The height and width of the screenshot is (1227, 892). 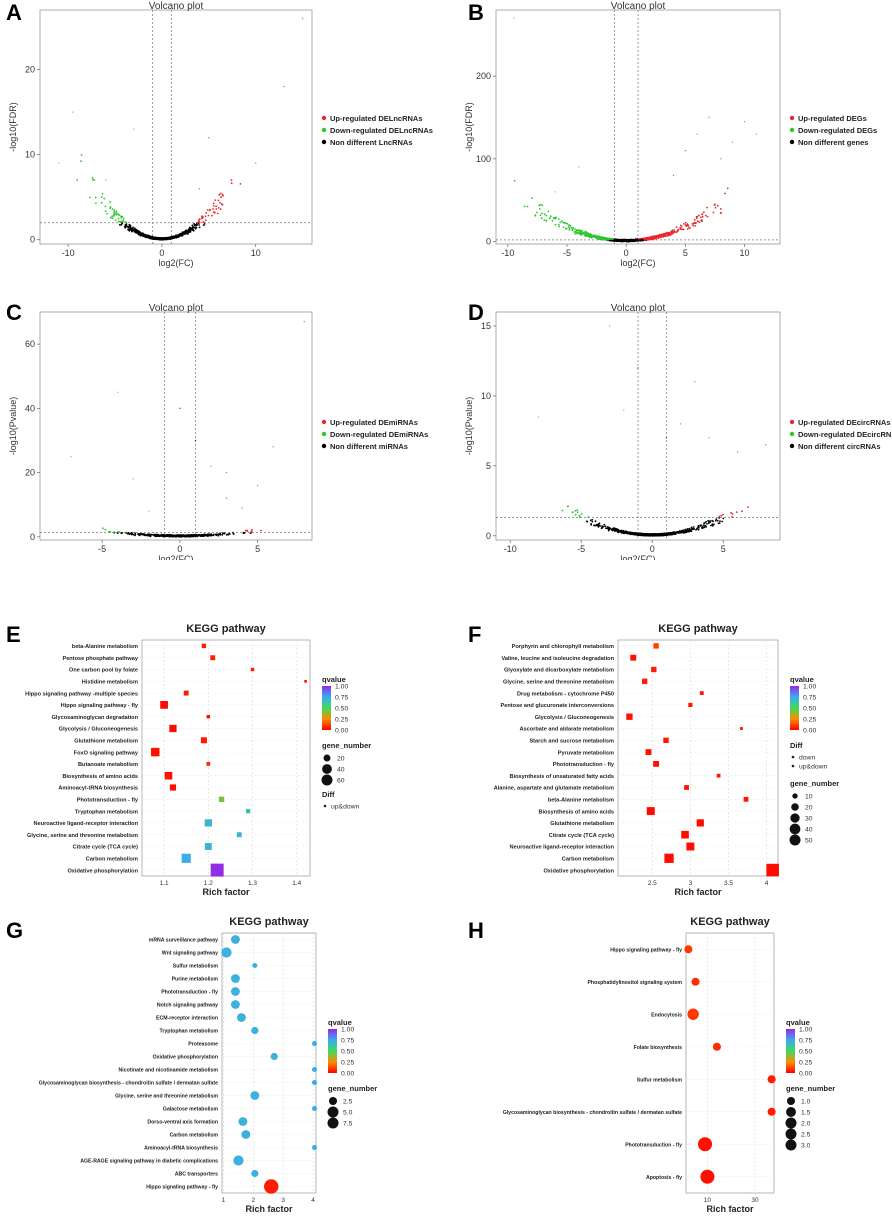 I want to click on category-label: Pentose phosphate pathway, so click(x=100, y=659).